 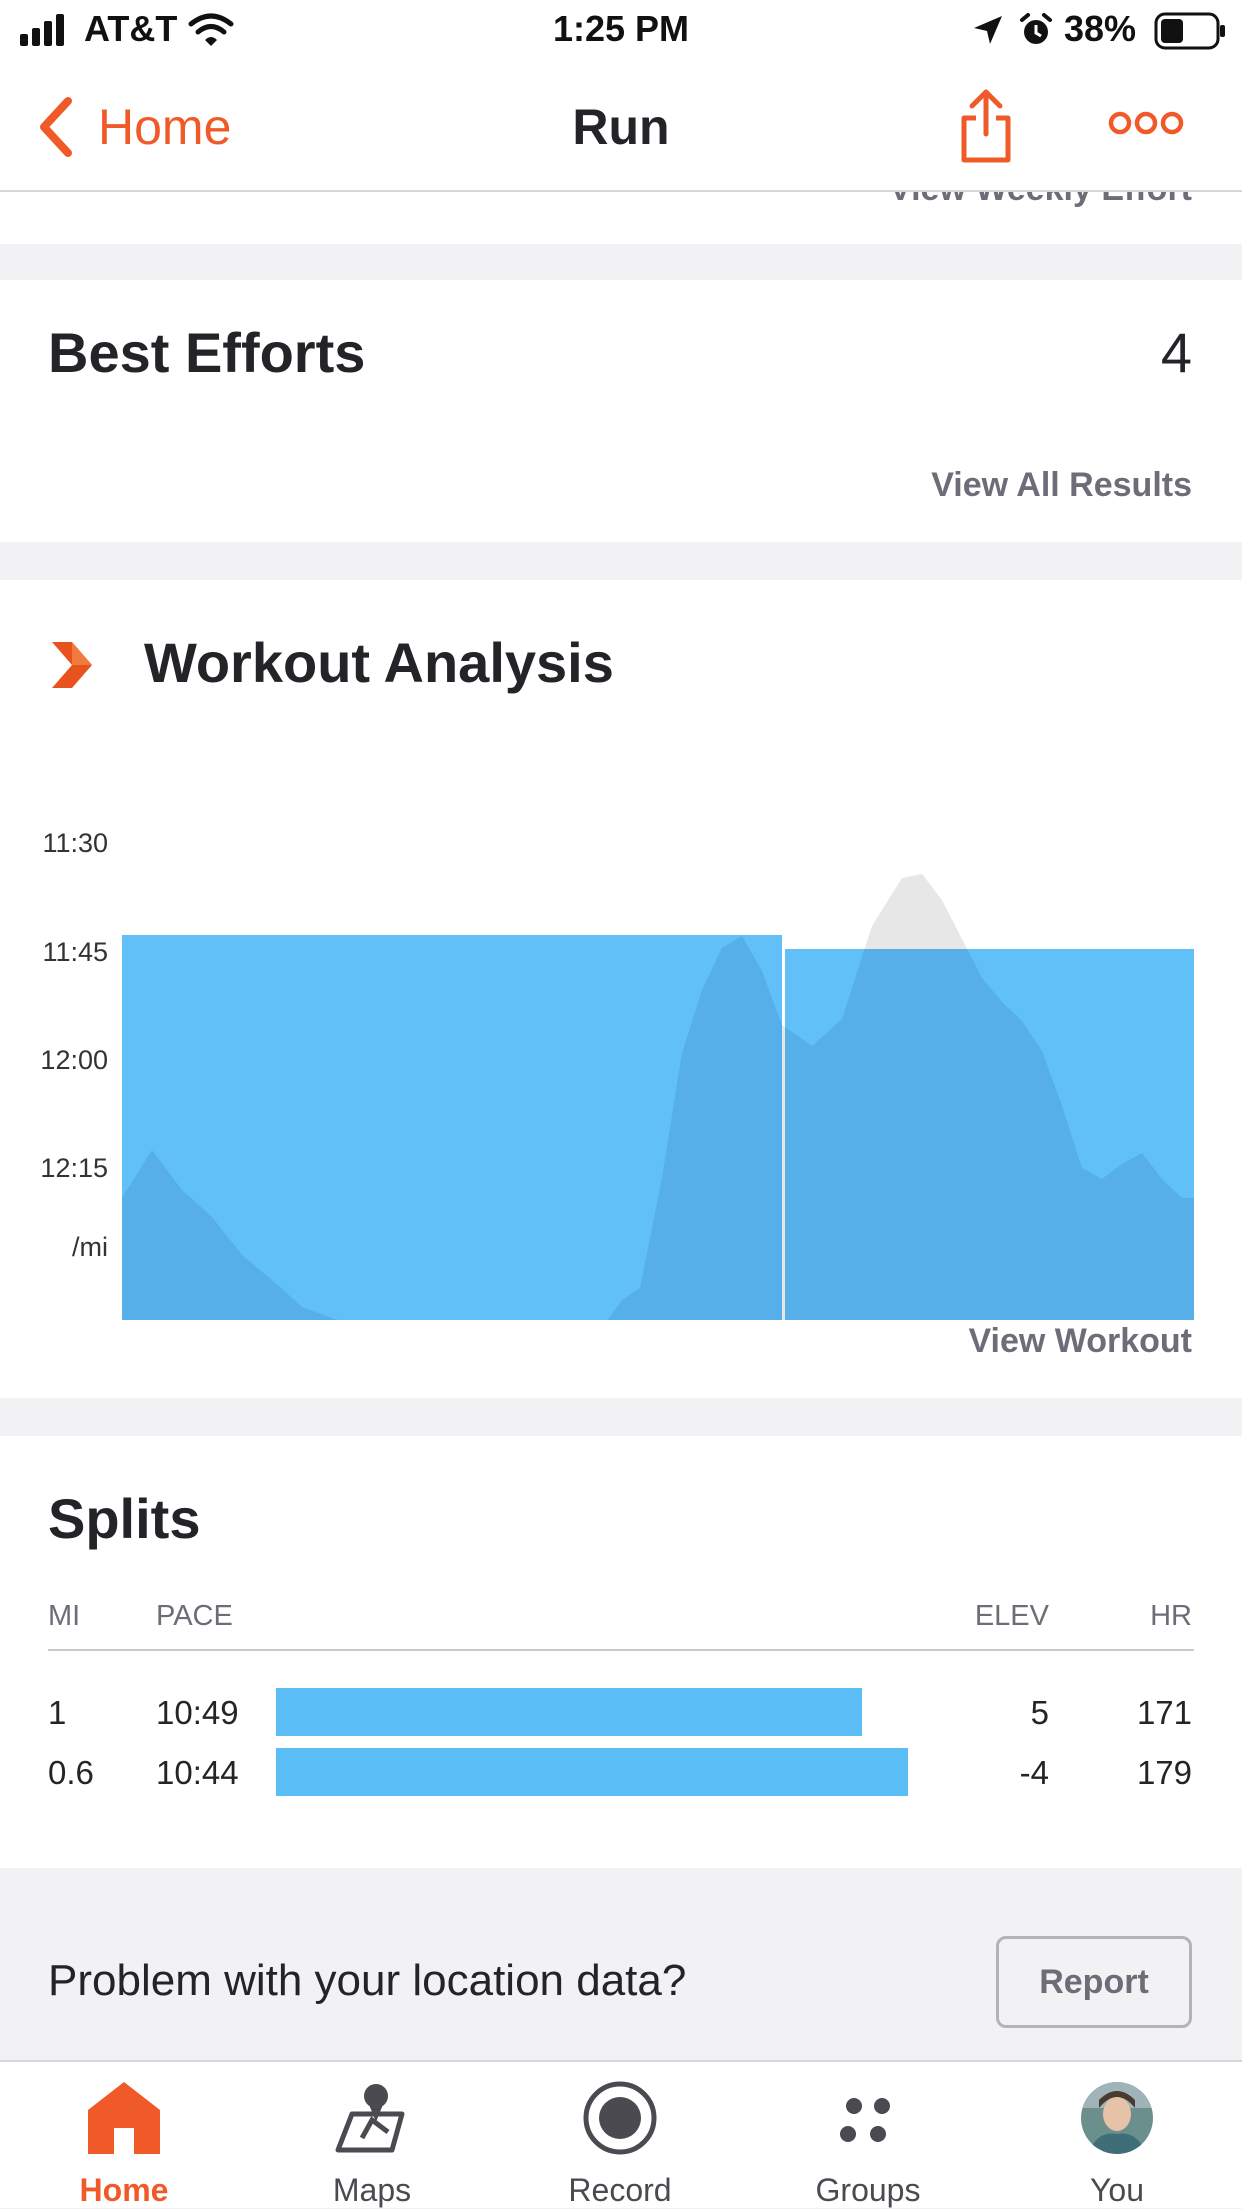 I want to click on best-efforts-count: 4, so click(x=1176, y=352).